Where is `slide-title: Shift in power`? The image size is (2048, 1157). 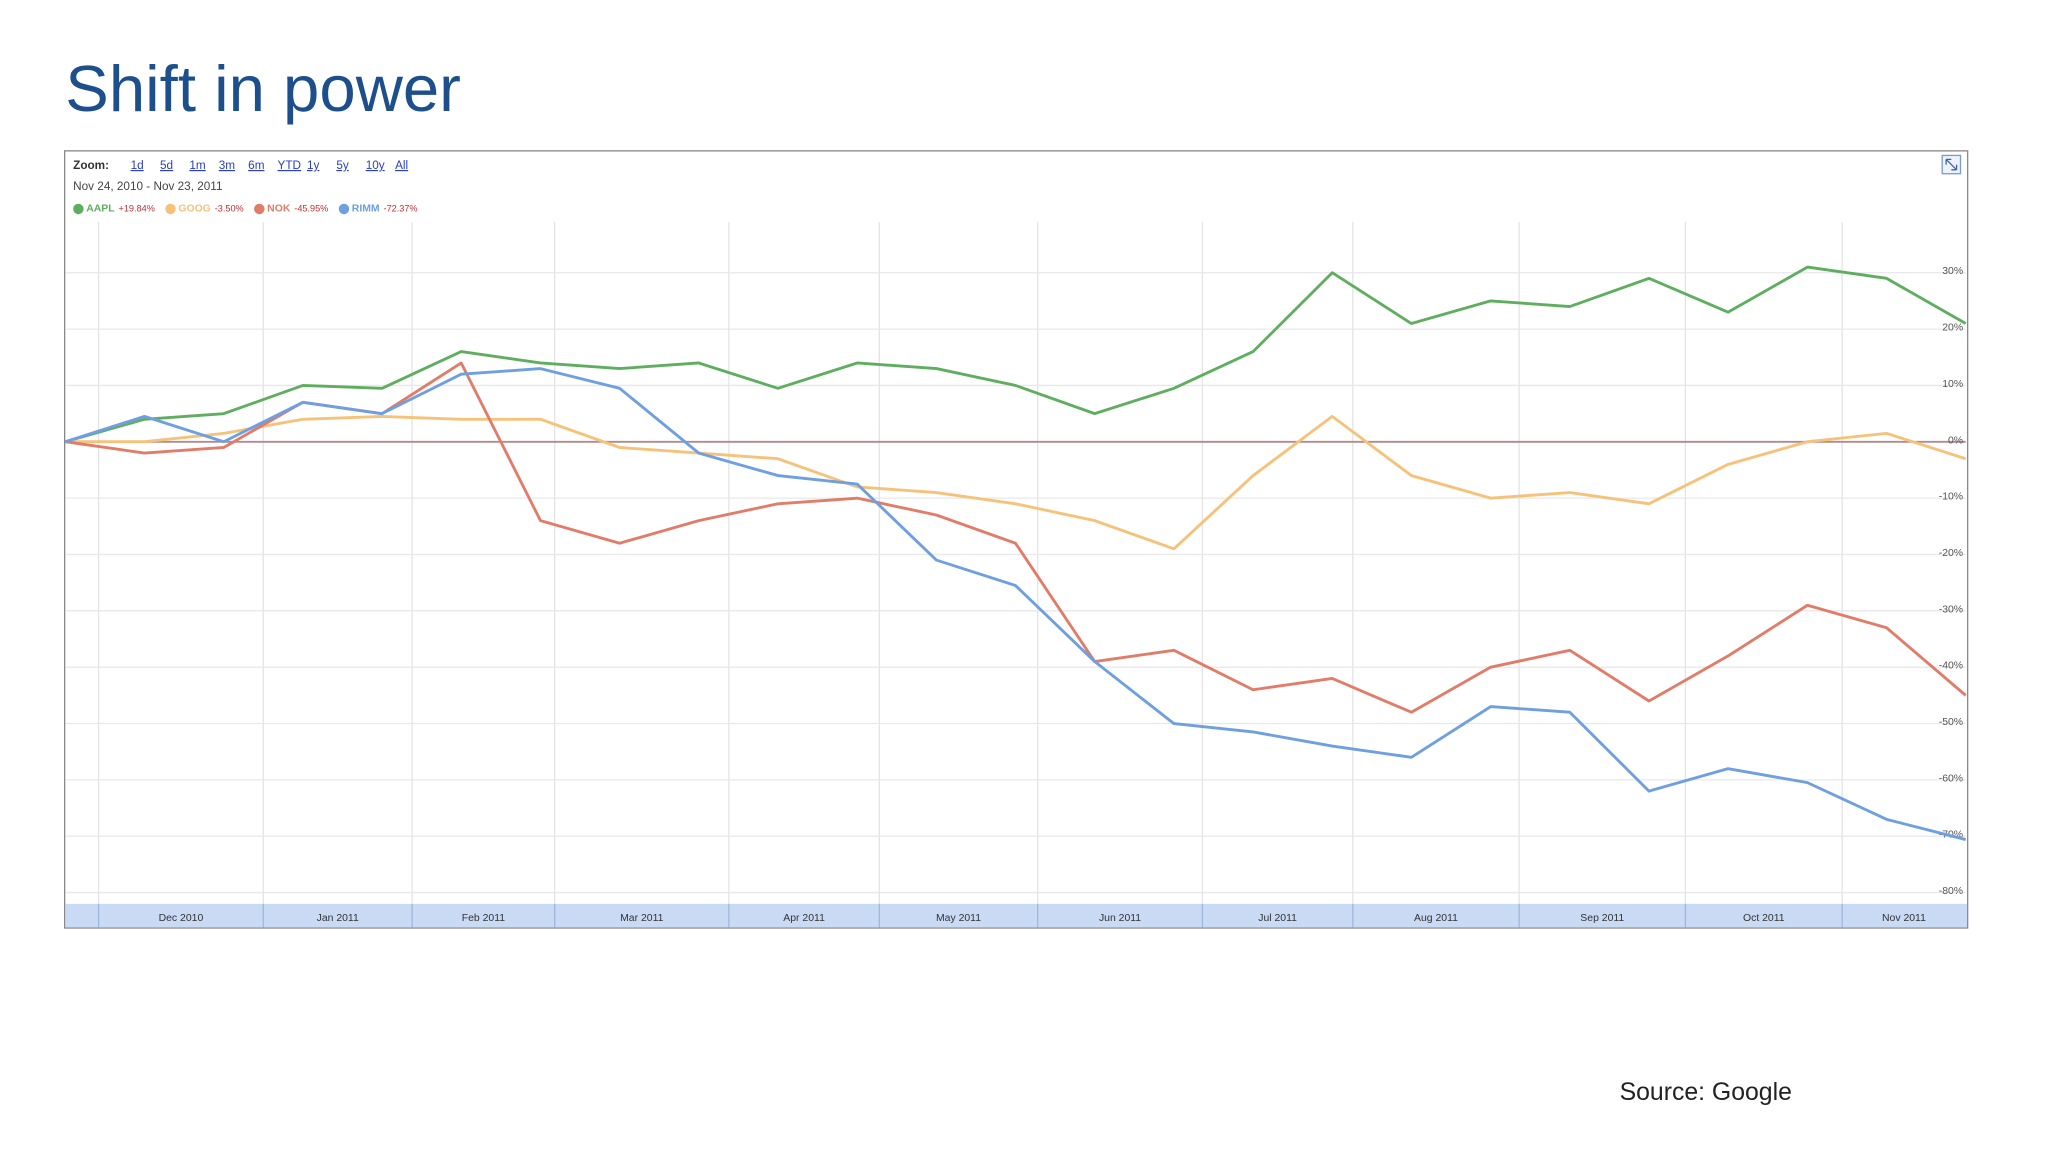 slide-title: Shift in power is located at coordinates (263, 88).